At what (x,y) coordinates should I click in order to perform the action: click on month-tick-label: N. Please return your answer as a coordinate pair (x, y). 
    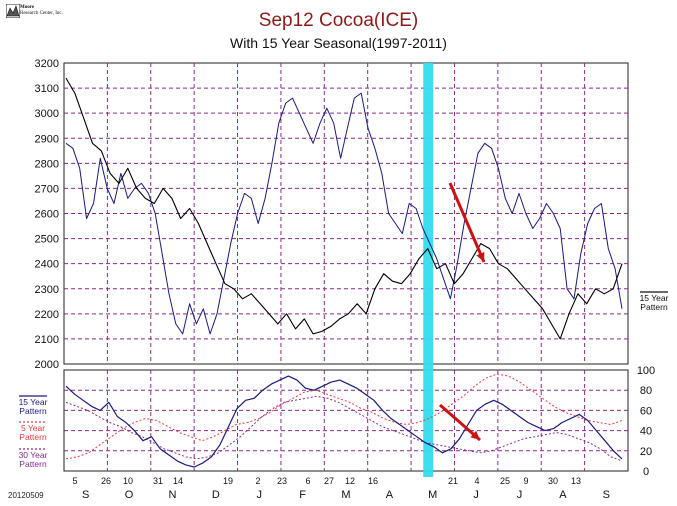
    Looking at the image, I should click on (172, 495).